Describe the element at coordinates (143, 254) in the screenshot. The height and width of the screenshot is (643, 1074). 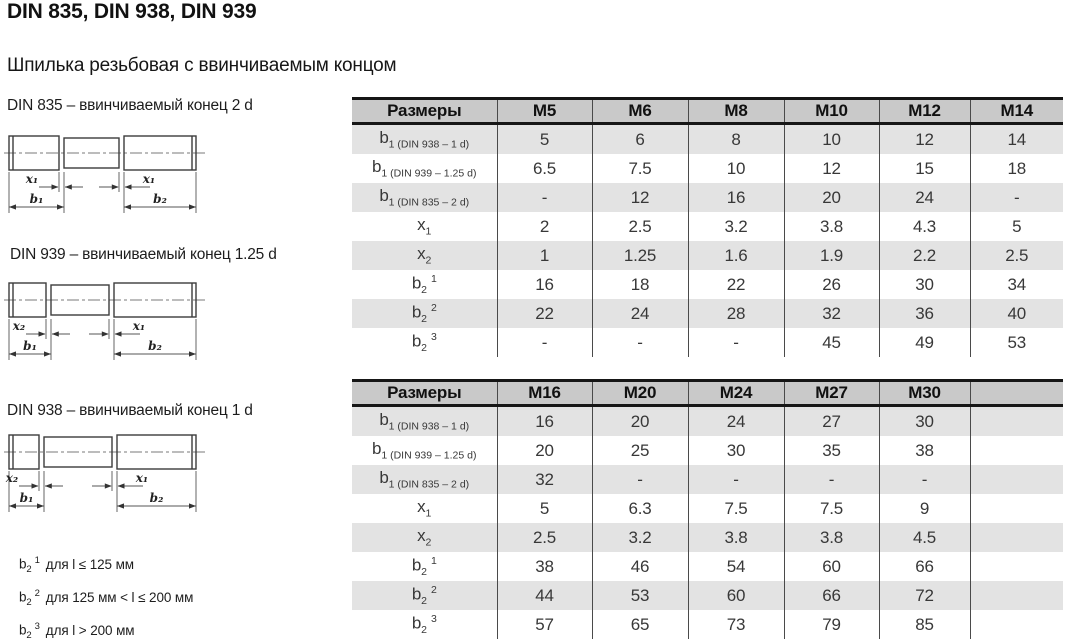
I see `drawing-caption-din939: DIN 939 – ввинчиваемый конец 1.25 d` at that location.